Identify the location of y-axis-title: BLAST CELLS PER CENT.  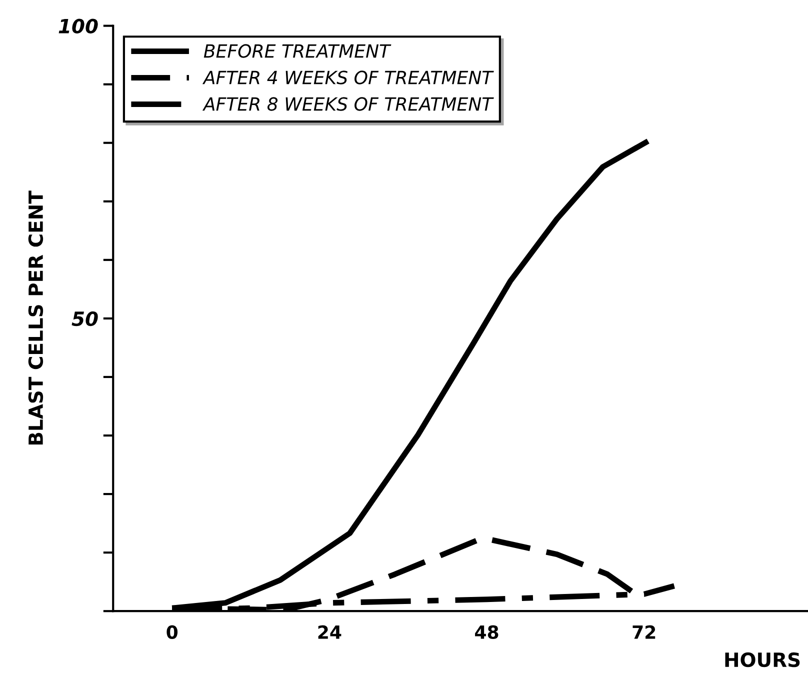
(36, 317).